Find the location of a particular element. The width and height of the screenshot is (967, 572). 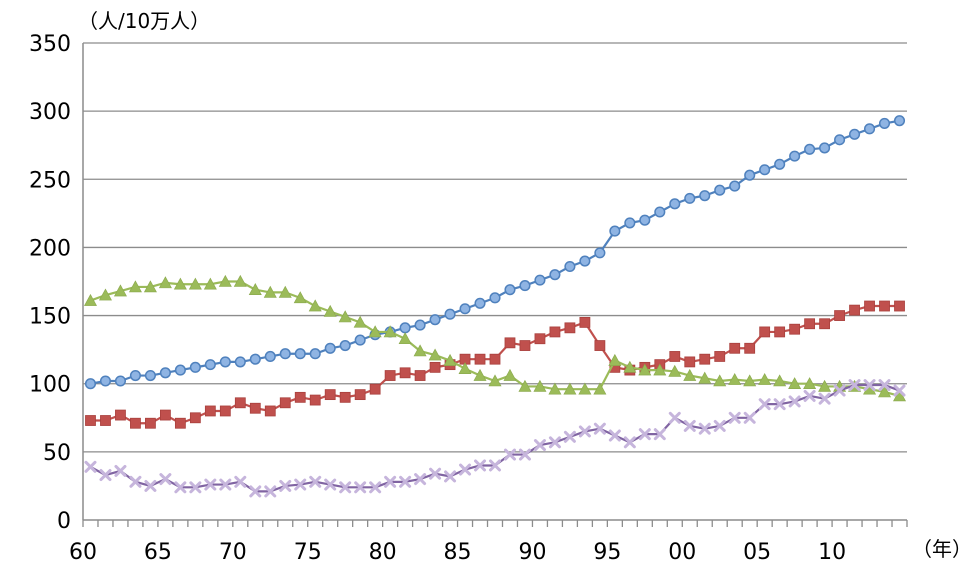

y-tick-label: 200 is located at coordinates (50, 248).